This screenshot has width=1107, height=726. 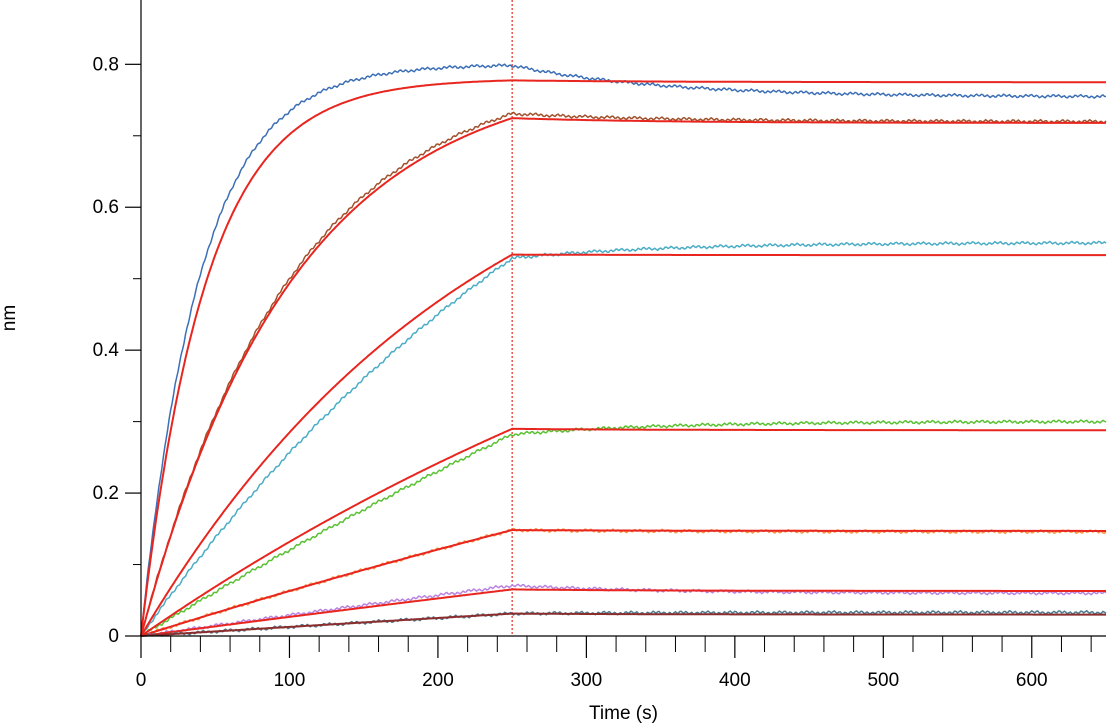 What do you see at coordinates (735, 680) in the screenshot?
I see `x-tick-label: 400` at bounding box center [735, 680].